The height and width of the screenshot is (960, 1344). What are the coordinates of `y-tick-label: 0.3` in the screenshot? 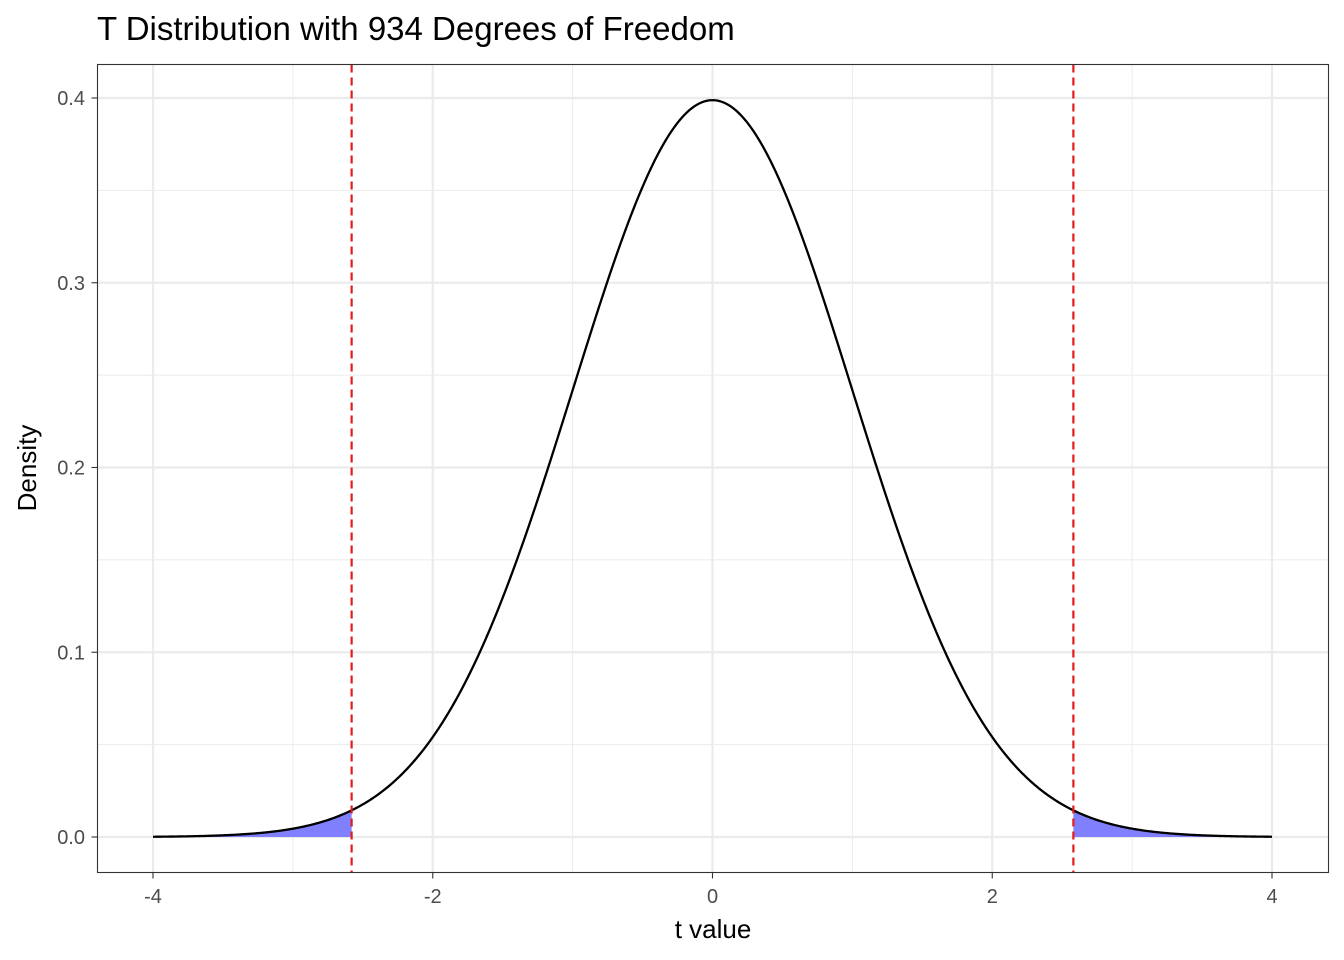 It's located at (71, 284).